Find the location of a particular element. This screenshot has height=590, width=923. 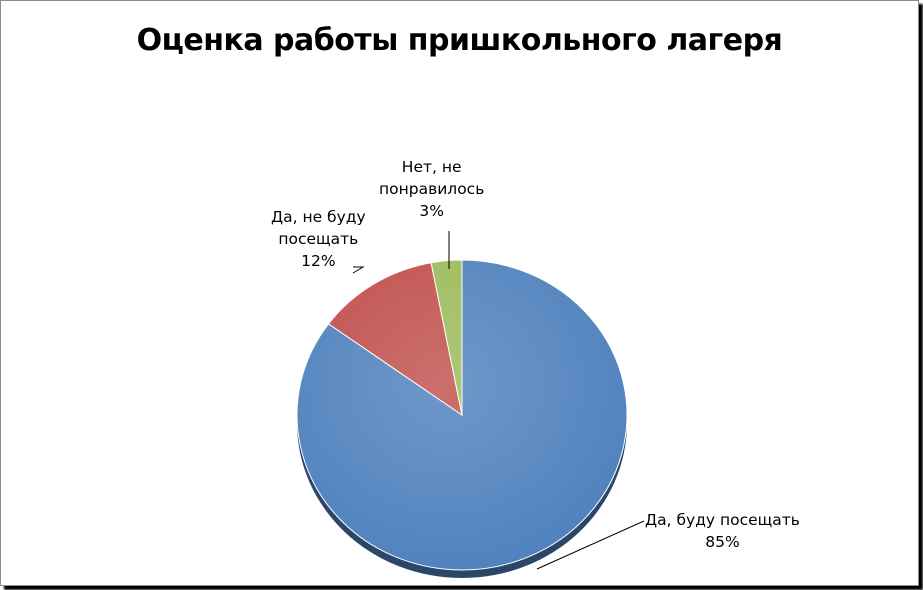

slice-label-red: Да, не буду посещать 12% is located at coordinates (318, 239).